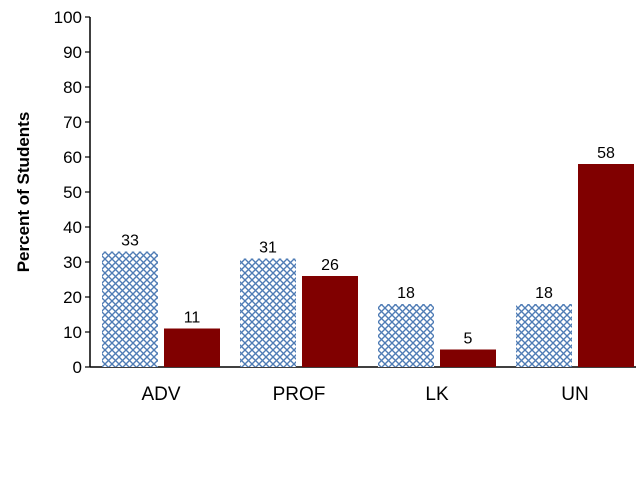 This screenshot has height=478, width=643. I want to click on y-tick-label: 0, so click(77, 367).